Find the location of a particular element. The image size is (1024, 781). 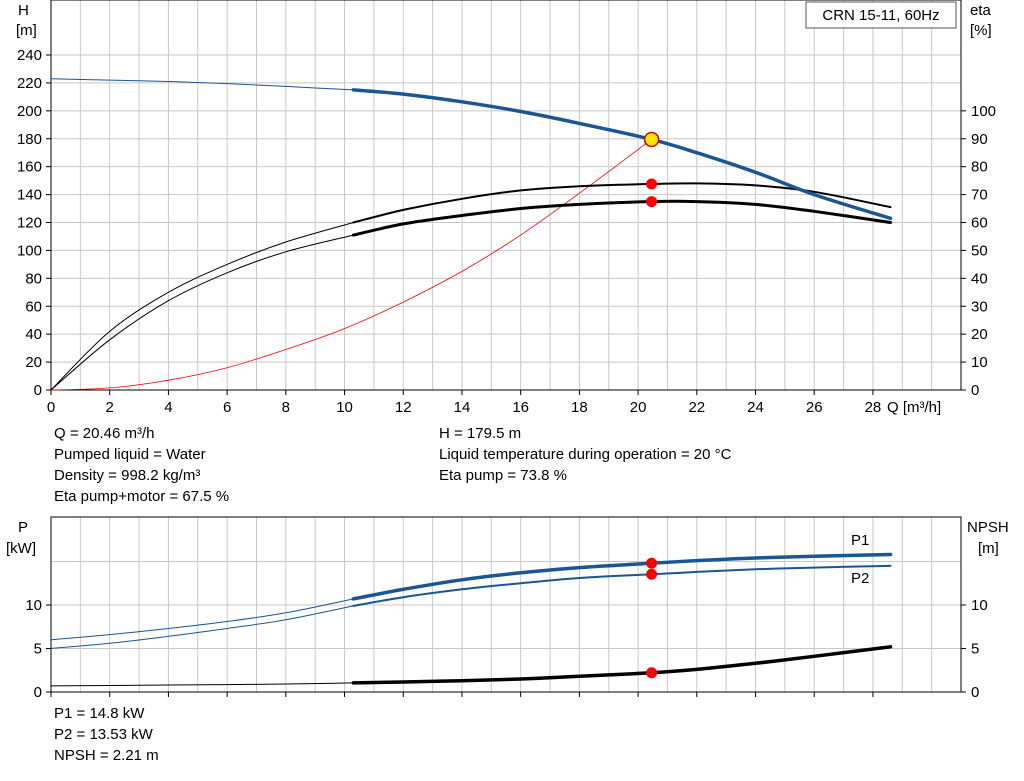

y2-tick-label: 90 is located at coordinates (979, 139).